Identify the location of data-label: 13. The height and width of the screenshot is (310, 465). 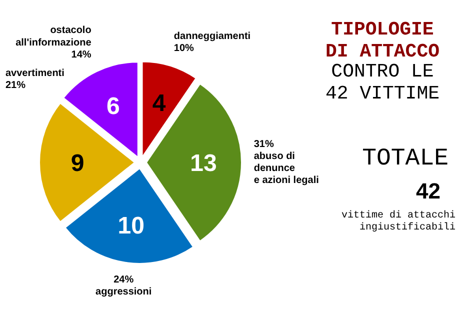
(203, 163).